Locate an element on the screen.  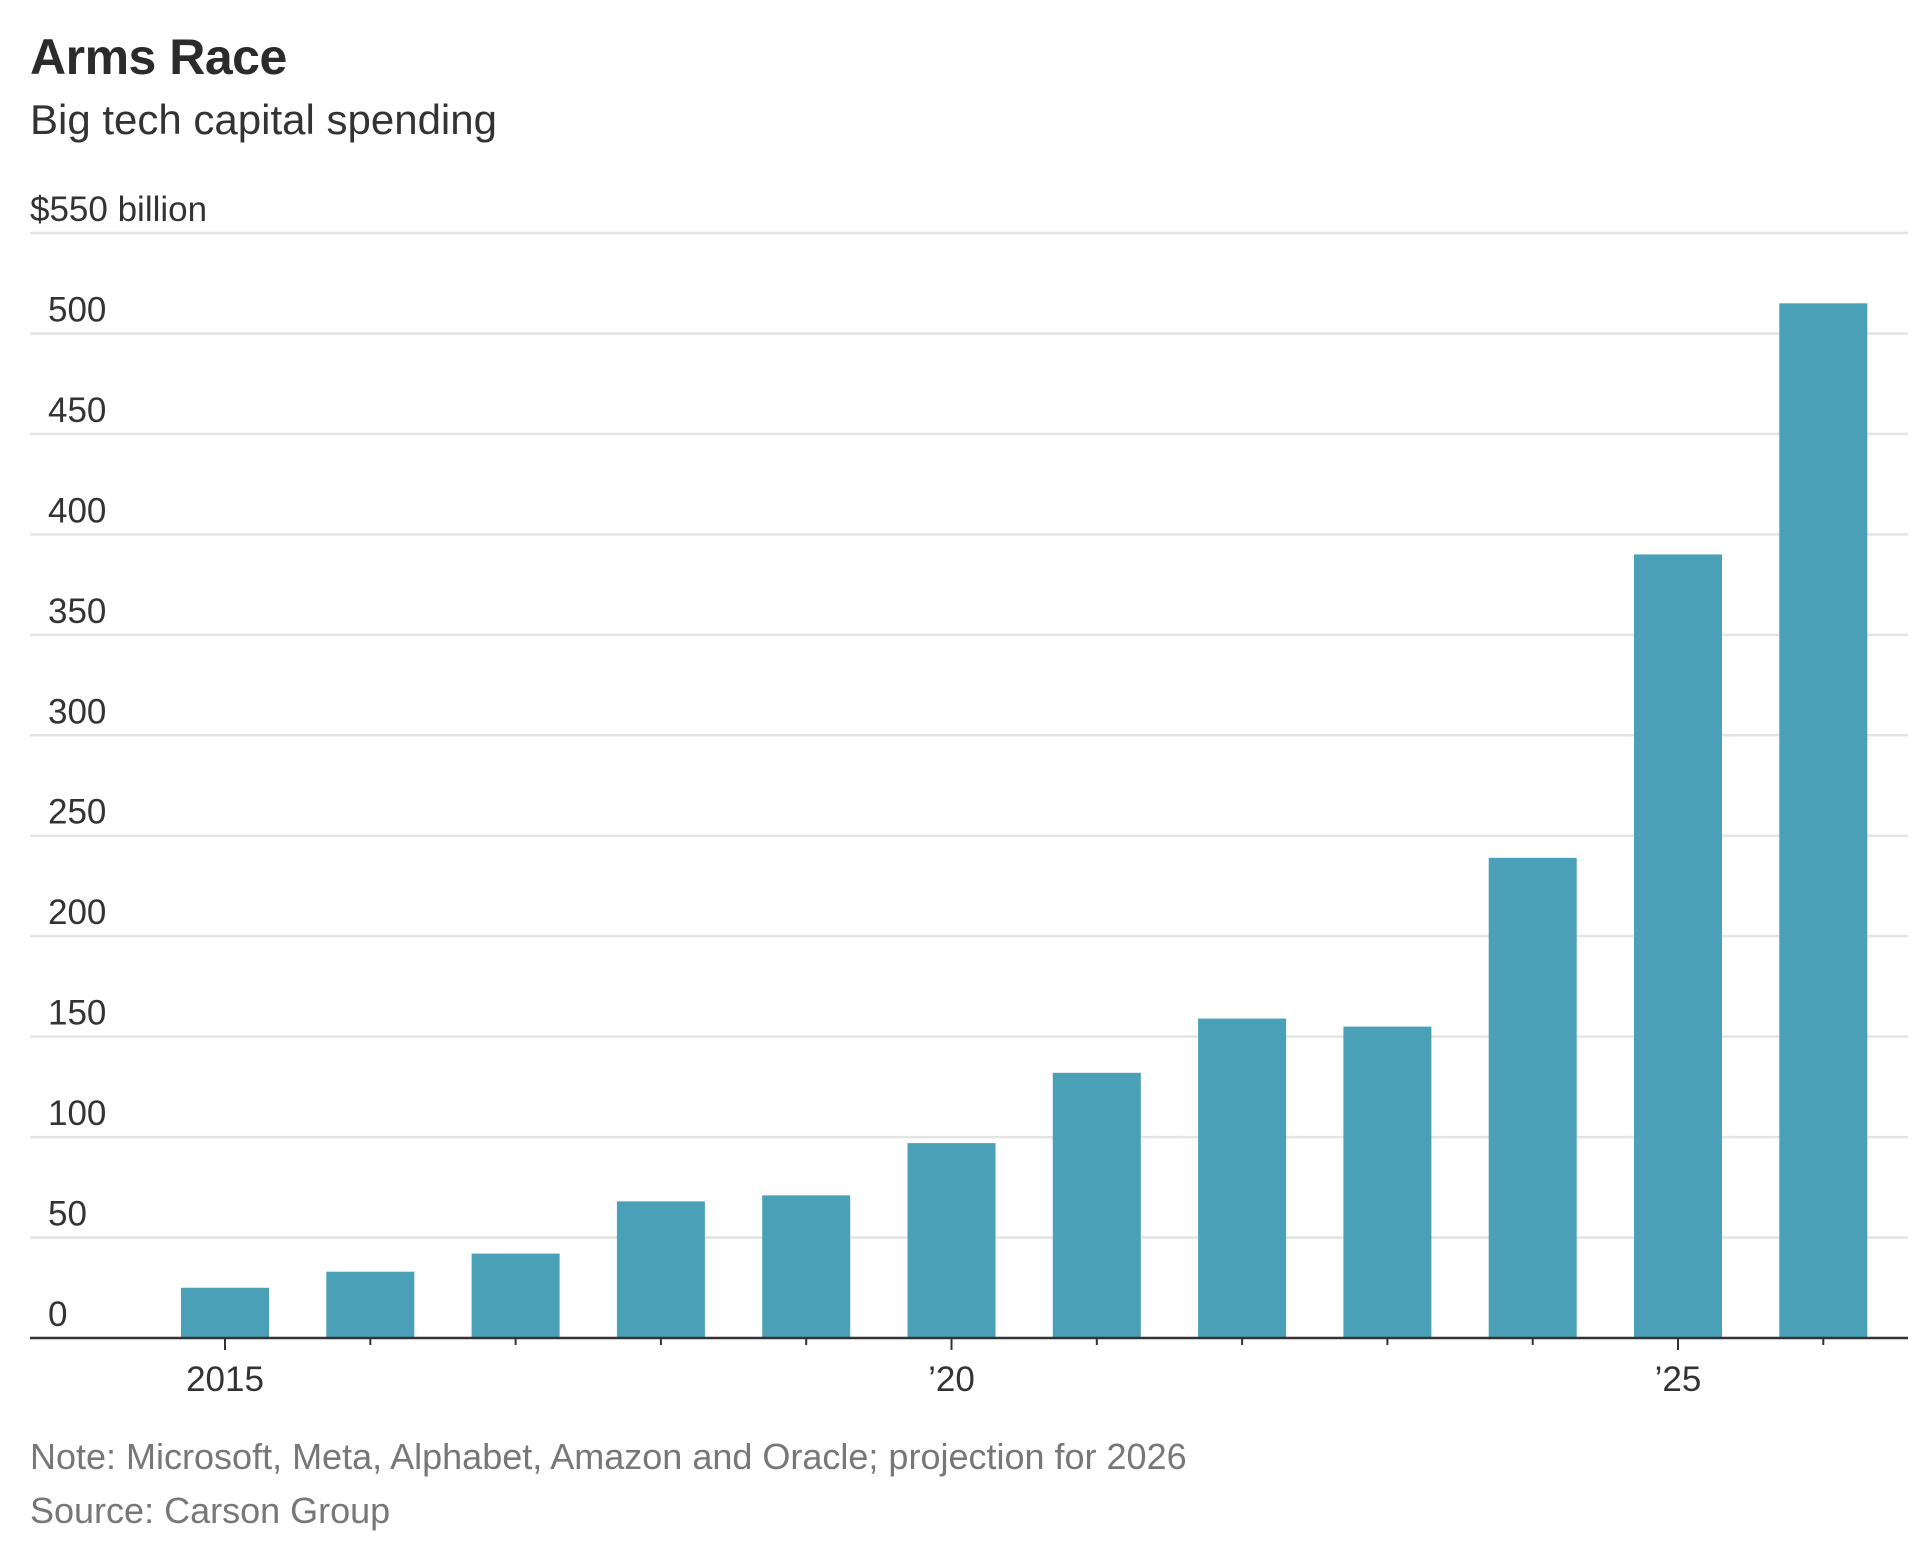
y-tick-label: 400 is located at coordinates (77, 510).